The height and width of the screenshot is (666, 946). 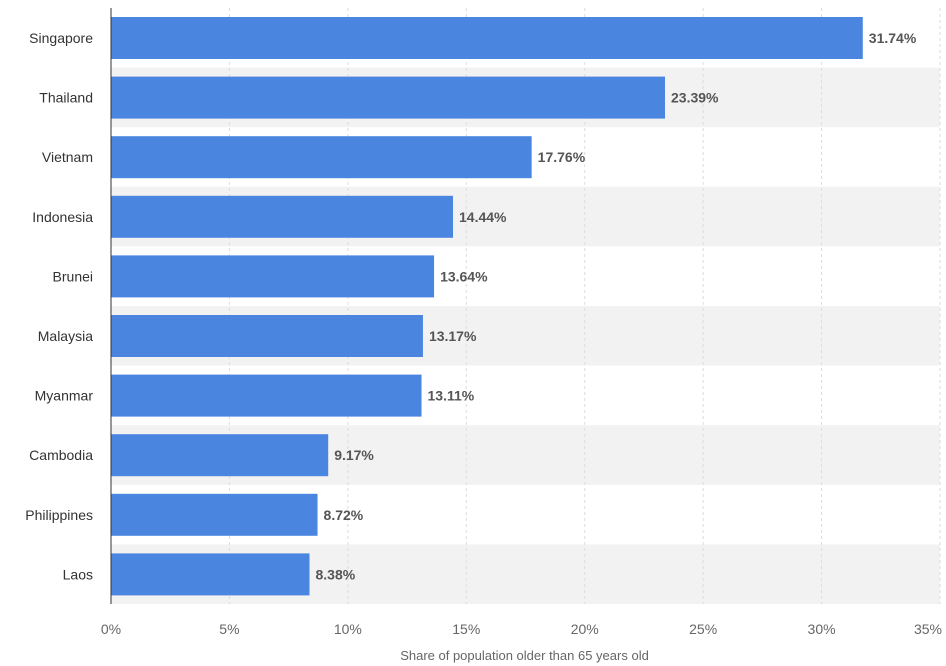 What do you see at coordinates (483, 217) in the screenshot?
I see `value-label: 14.44%` at bounding box center [483, 217].